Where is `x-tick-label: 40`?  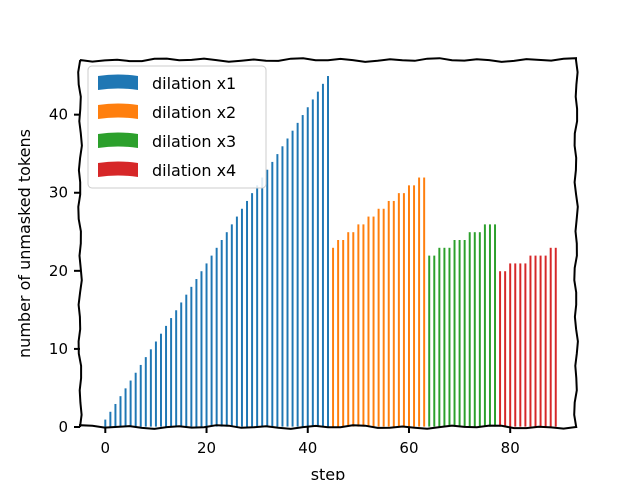
x-tick-label: 40 is located at coordinates (307, 448).